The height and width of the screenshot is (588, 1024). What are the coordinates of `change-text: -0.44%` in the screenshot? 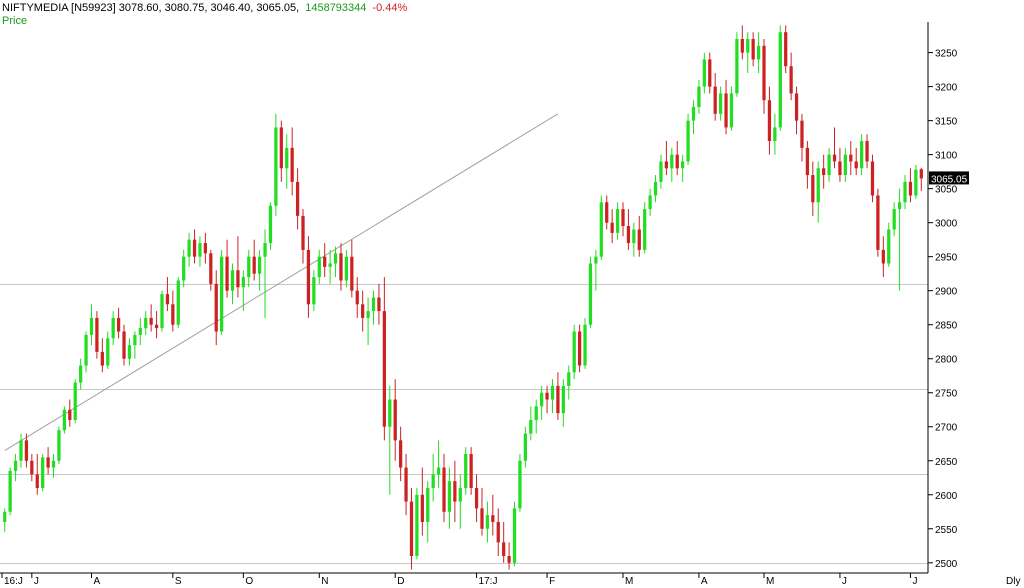 It's located at (390, 8).